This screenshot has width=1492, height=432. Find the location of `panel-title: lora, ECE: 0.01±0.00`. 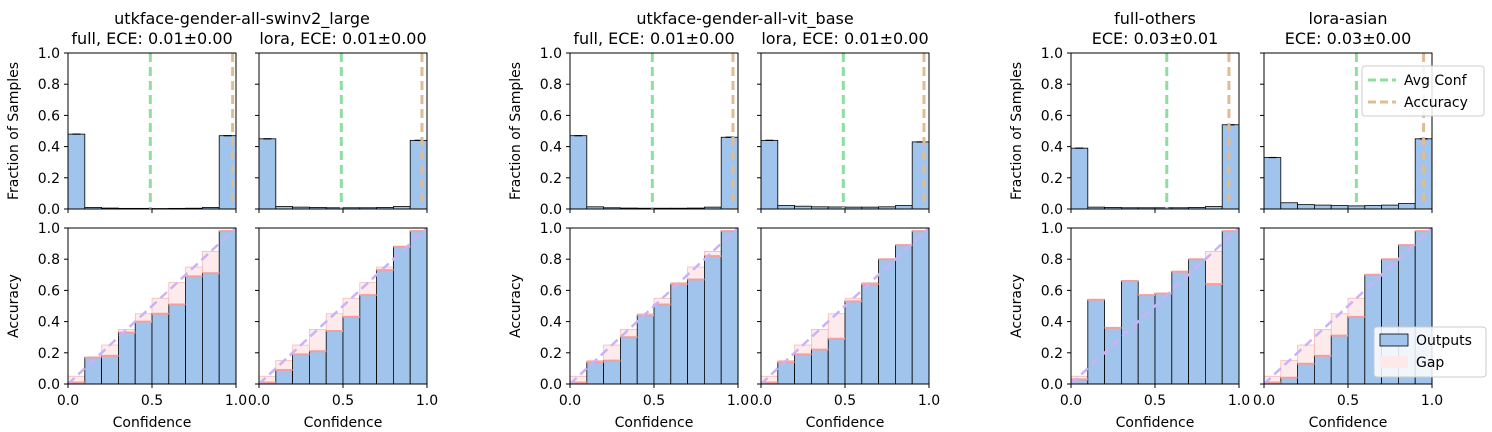

panel-title: lora, ECE: 0.01±0.00 is located at coordinates (844, 38).